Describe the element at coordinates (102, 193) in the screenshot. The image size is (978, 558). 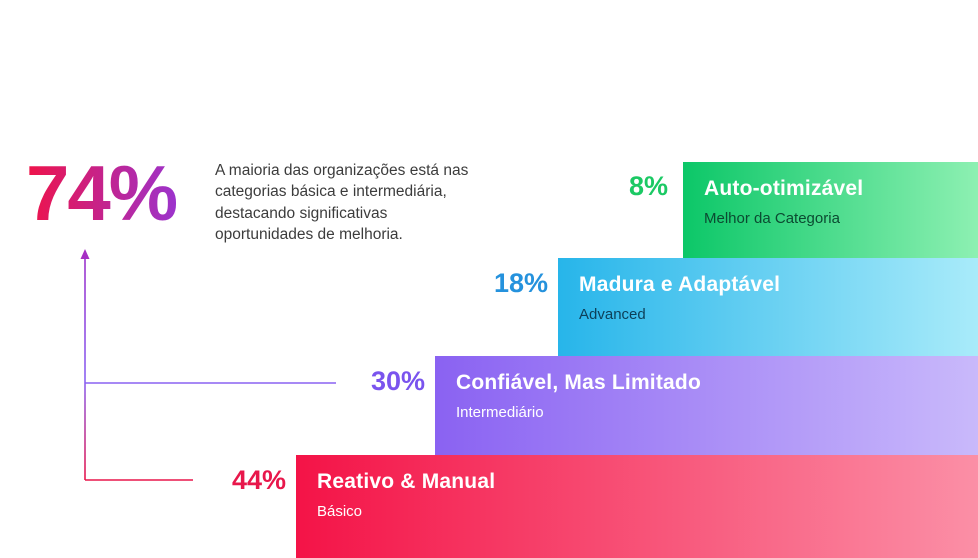
I see `headline-percent: 74%` at that location.